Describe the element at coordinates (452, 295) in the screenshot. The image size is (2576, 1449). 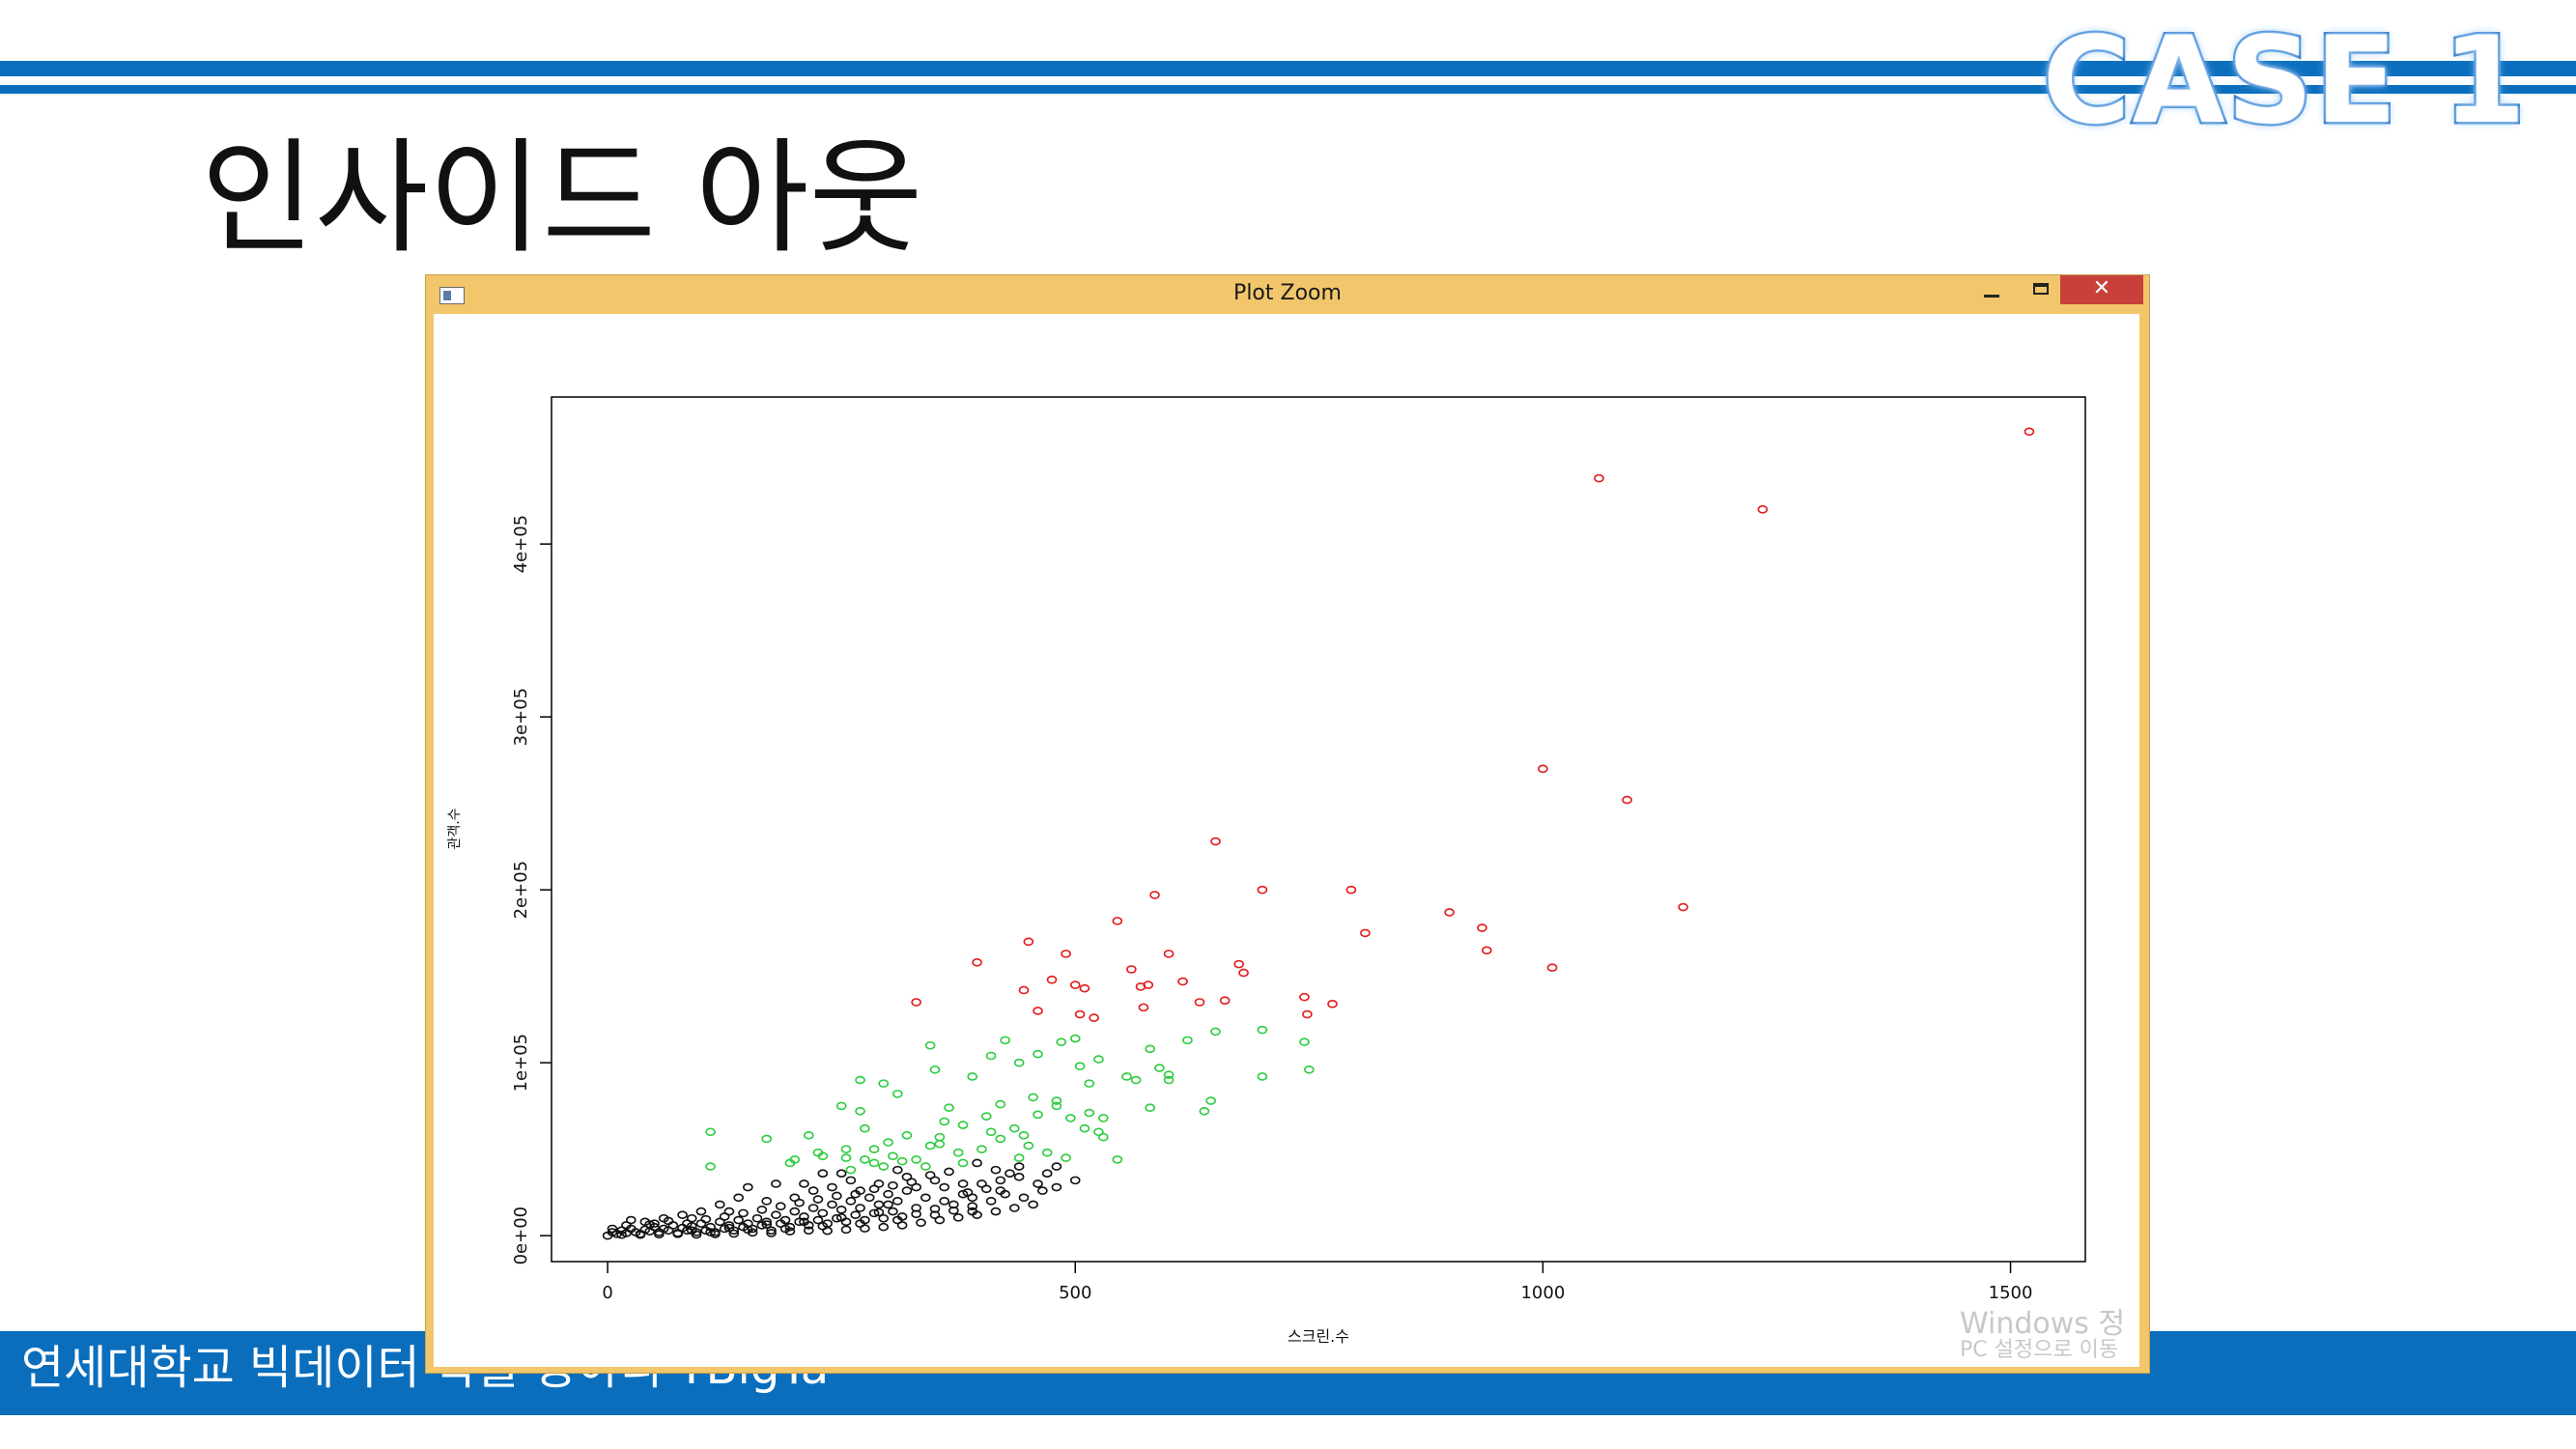
I see `r-app-icon` at that location.